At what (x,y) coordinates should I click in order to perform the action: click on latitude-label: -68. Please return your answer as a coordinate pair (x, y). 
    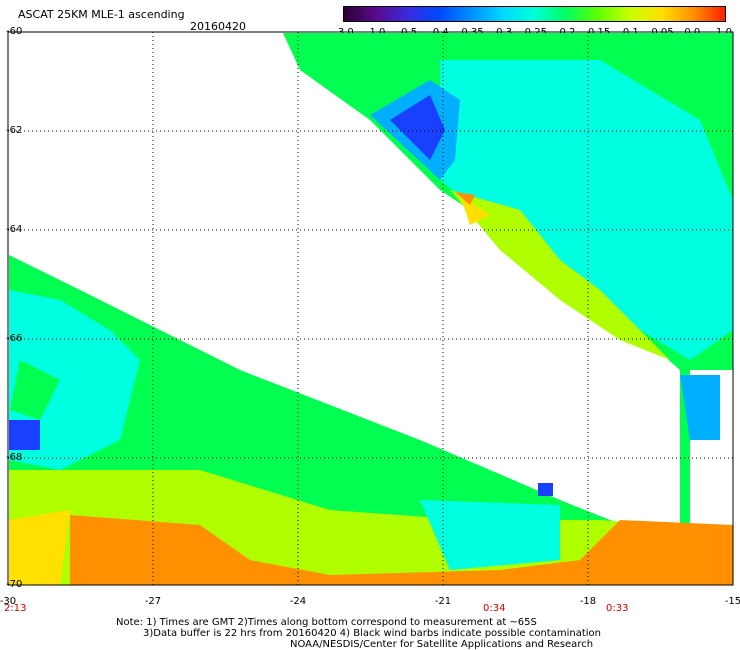
    Looking at the image, I should click on (14, 457).